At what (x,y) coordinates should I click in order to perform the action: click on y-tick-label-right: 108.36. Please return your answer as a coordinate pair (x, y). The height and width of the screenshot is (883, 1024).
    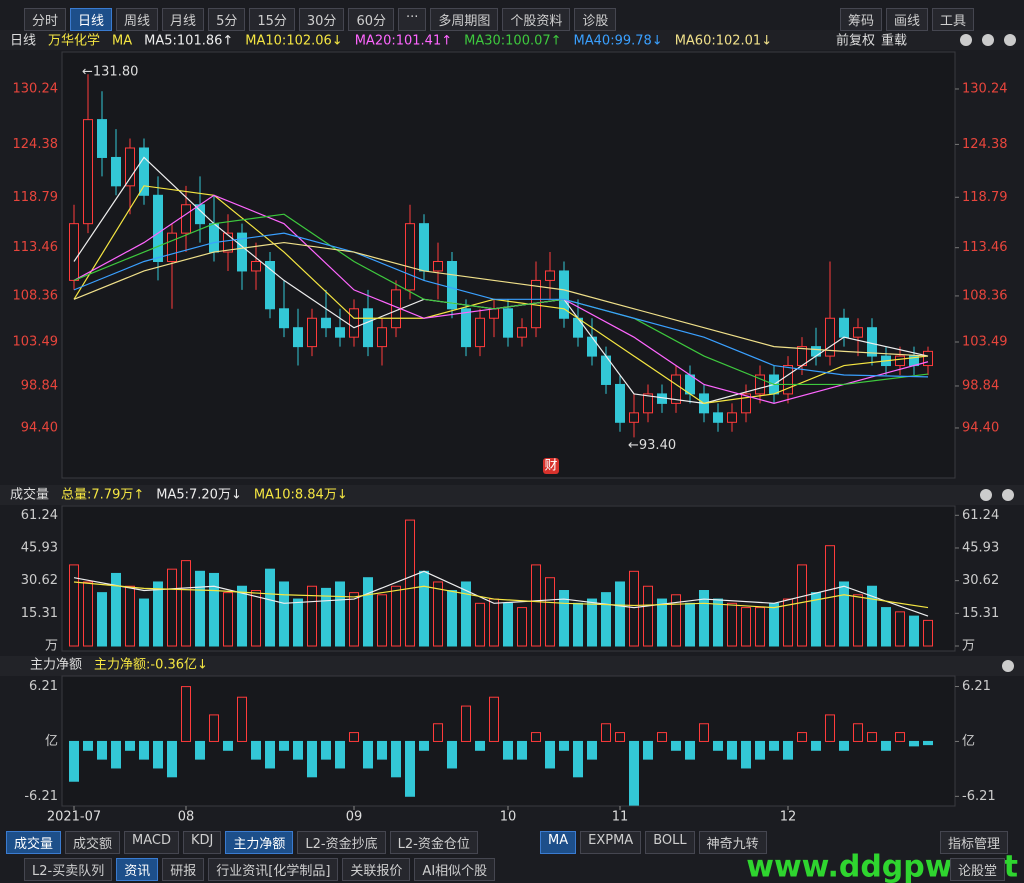
    Looking at the image, I should click on (985, 295).